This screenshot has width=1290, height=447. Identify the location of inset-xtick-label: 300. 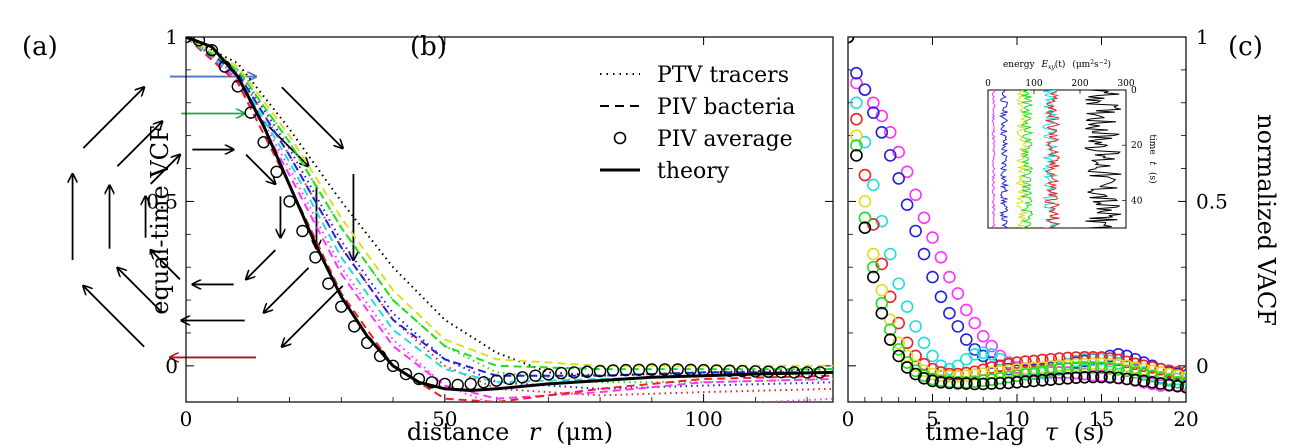
(1125, 84).